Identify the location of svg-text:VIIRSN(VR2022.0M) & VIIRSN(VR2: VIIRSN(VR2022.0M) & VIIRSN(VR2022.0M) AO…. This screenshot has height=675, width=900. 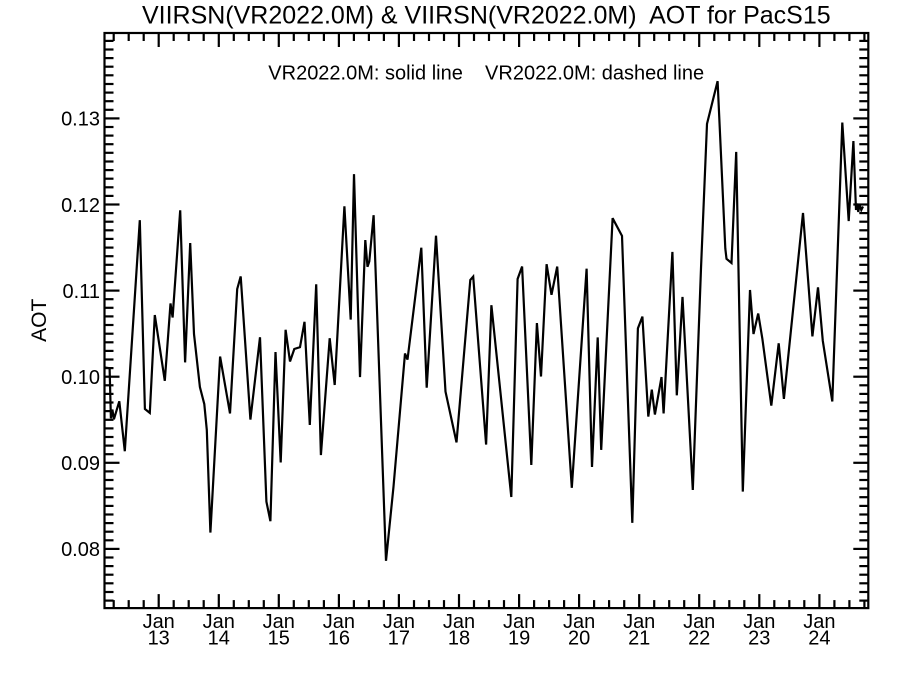
(486, 16).